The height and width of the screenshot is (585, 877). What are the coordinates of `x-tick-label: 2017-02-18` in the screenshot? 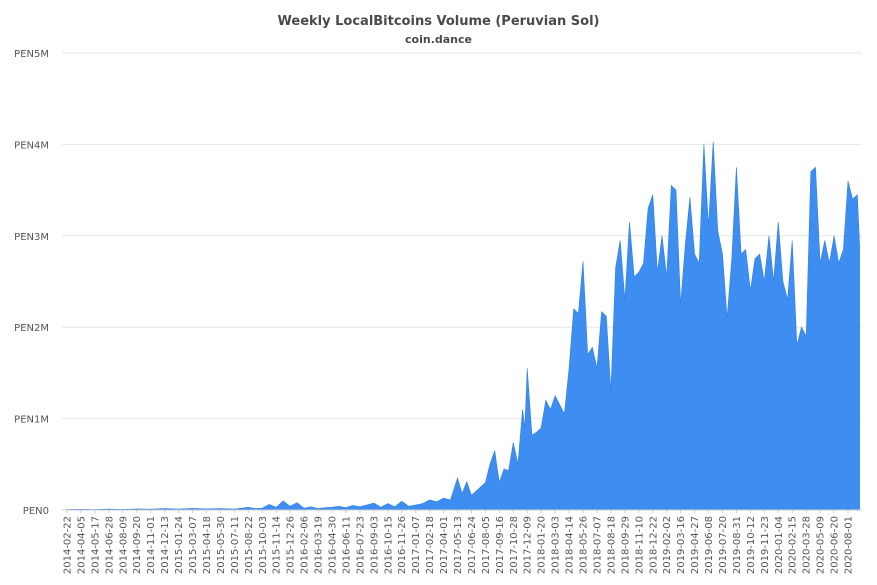 It's located at (430, 545).